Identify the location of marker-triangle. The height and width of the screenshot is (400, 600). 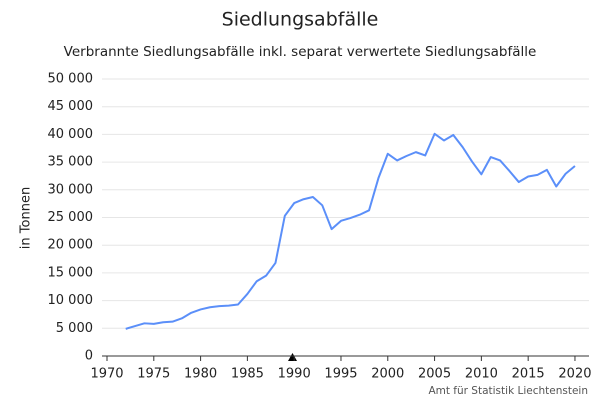
(292, 357).